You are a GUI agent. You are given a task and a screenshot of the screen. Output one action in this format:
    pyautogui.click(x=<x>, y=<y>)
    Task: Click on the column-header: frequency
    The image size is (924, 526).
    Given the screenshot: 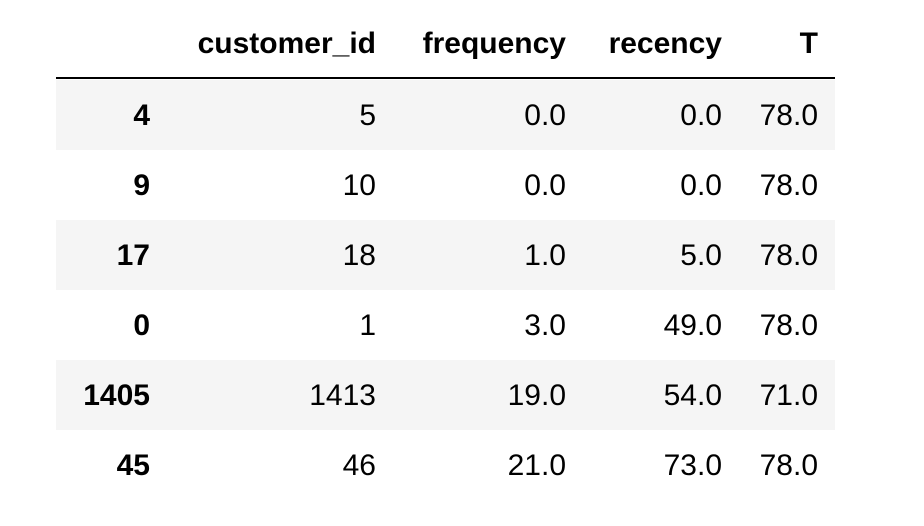 What is the action you would take?
    pyautogui.click(x=494, y=43)
    